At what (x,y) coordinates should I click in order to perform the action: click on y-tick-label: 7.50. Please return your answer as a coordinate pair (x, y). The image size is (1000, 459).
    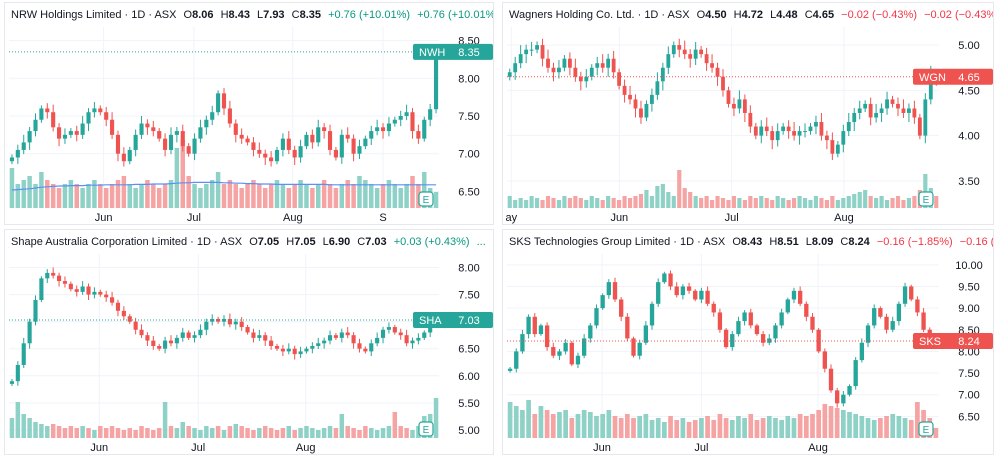
    Looking at the image, I should click on (468, 296).